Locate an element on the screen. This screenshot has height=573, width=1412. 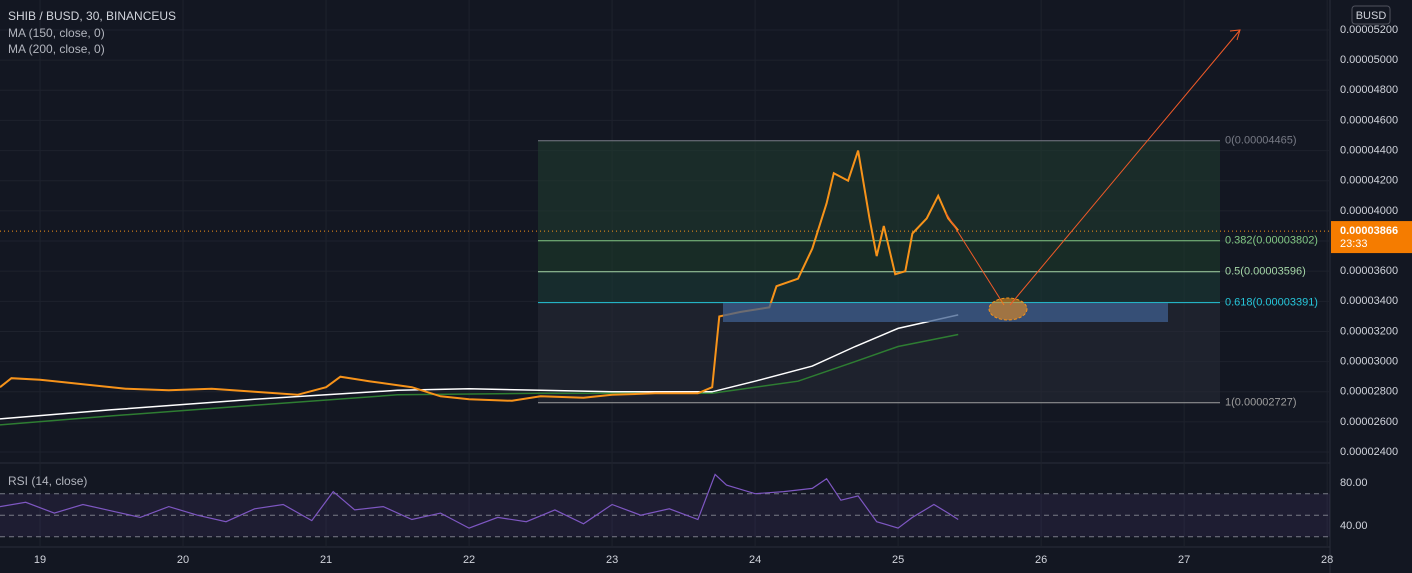
fib-label: 0.5(0.00003596) is located at coordinates (1265, 272).